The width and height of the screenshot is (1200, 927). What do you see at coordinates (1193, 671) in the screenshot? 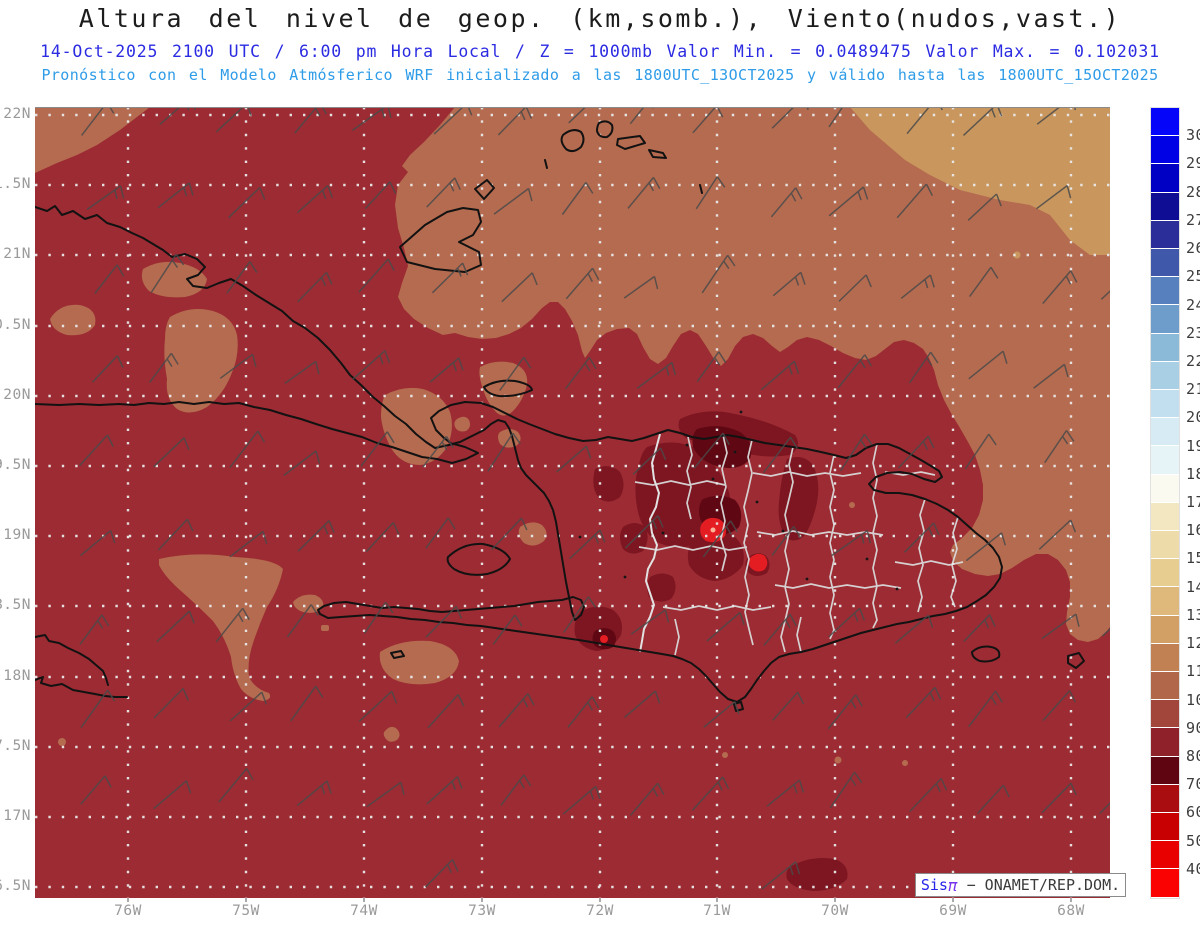
I see `colorbar-tick-label: 110` at bounding box center [1193, 671].